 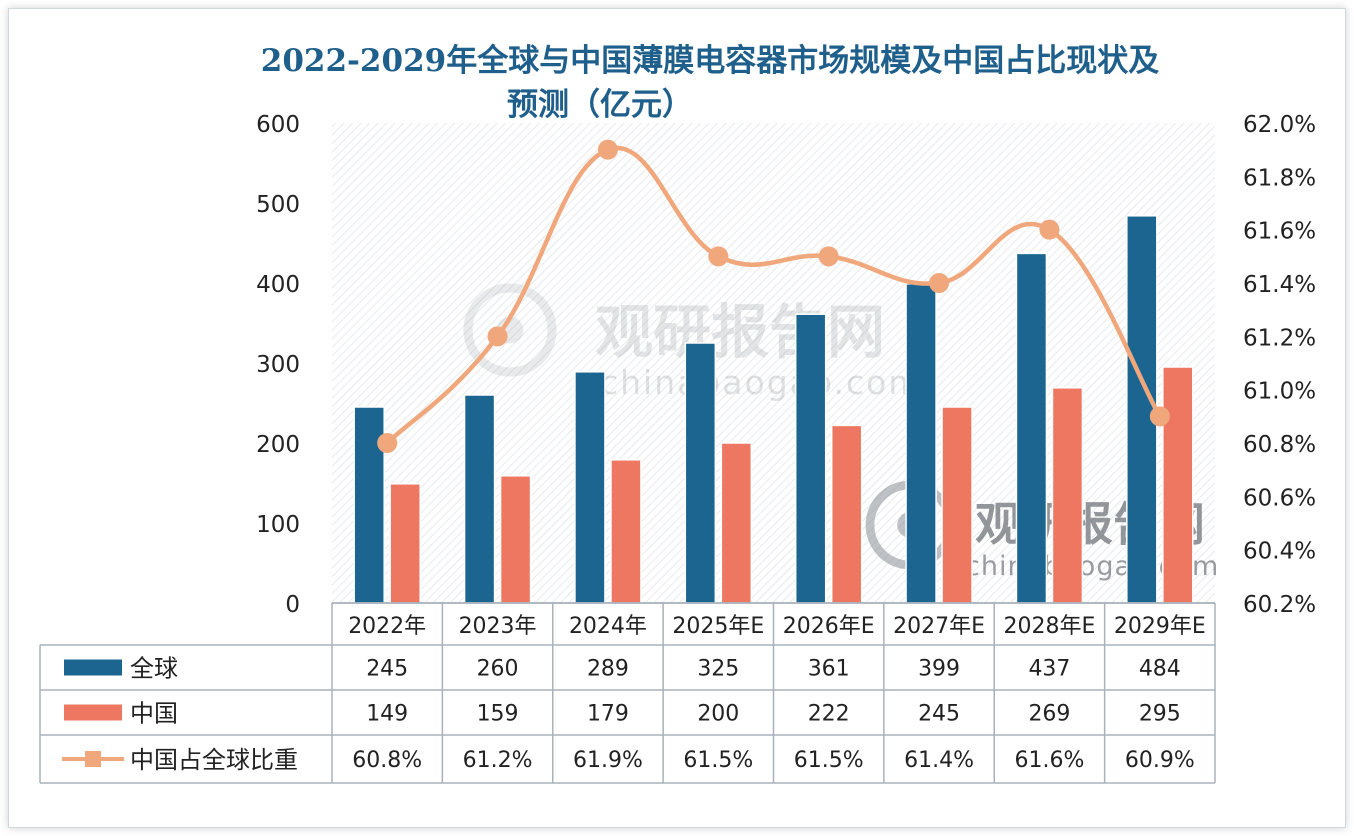 I want to click on watermark-logo-icon-ring, so click(x=510, y=330).